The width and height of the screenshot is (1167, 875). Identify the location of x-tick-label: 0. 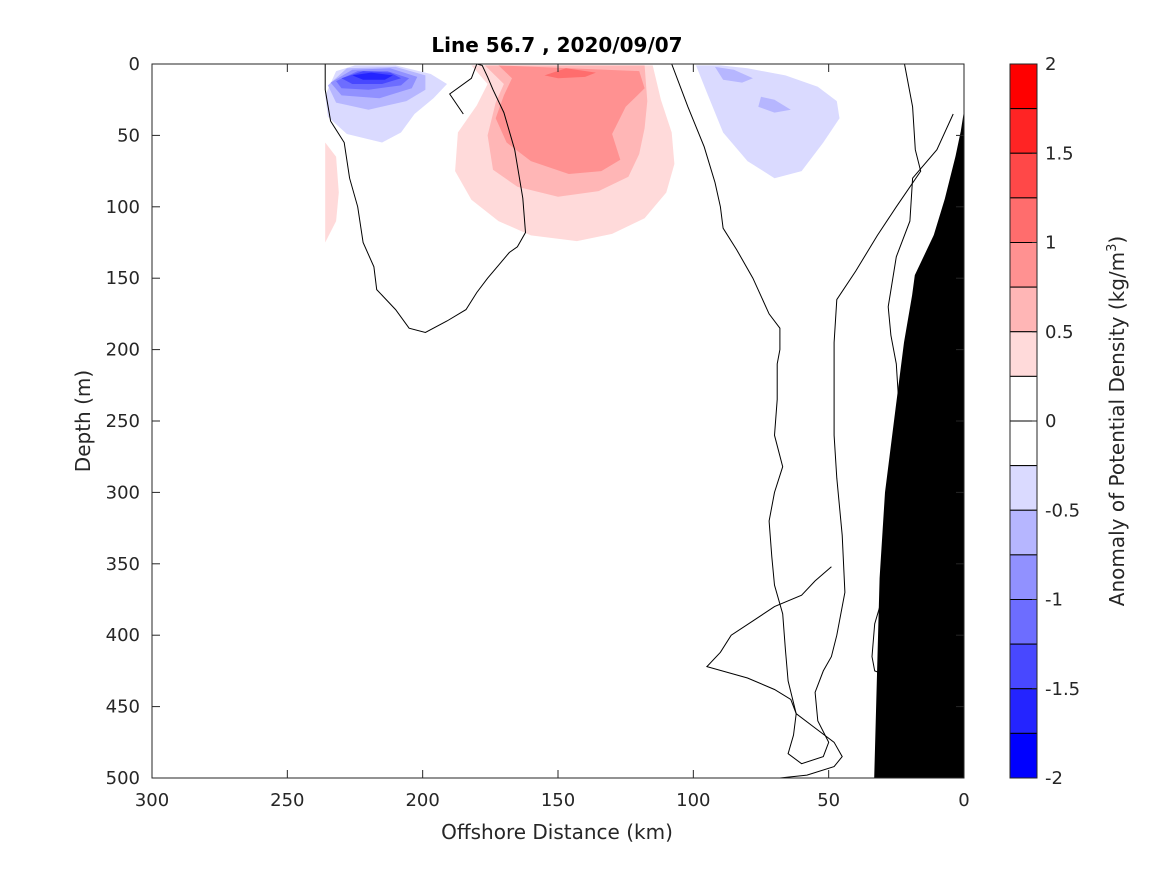
(963, 800).